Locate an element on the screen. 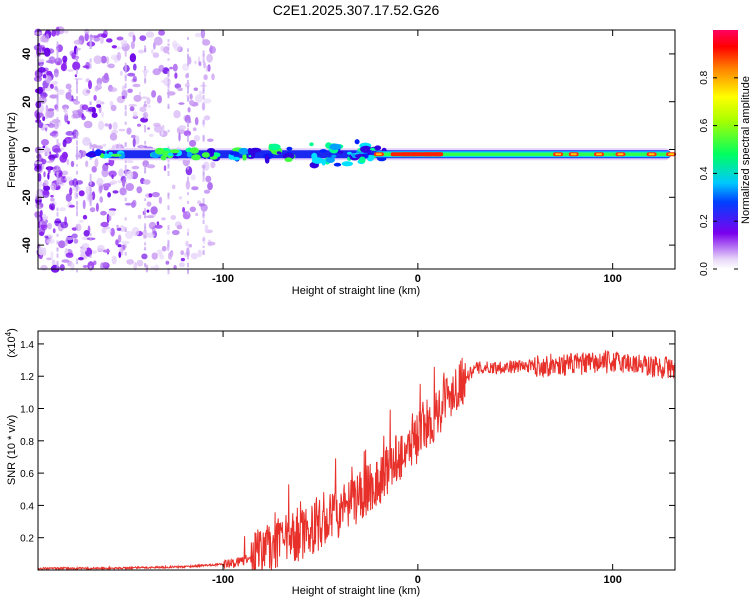 The width and height of the screenshot is (750, 600). band-hot-segment is located at coordinates (417, 154).